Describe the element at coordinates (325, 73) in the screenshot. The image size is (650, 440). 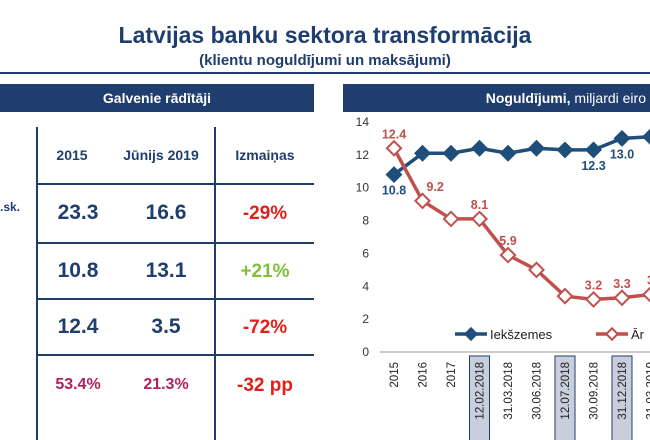
I see `title-divider` at that location.